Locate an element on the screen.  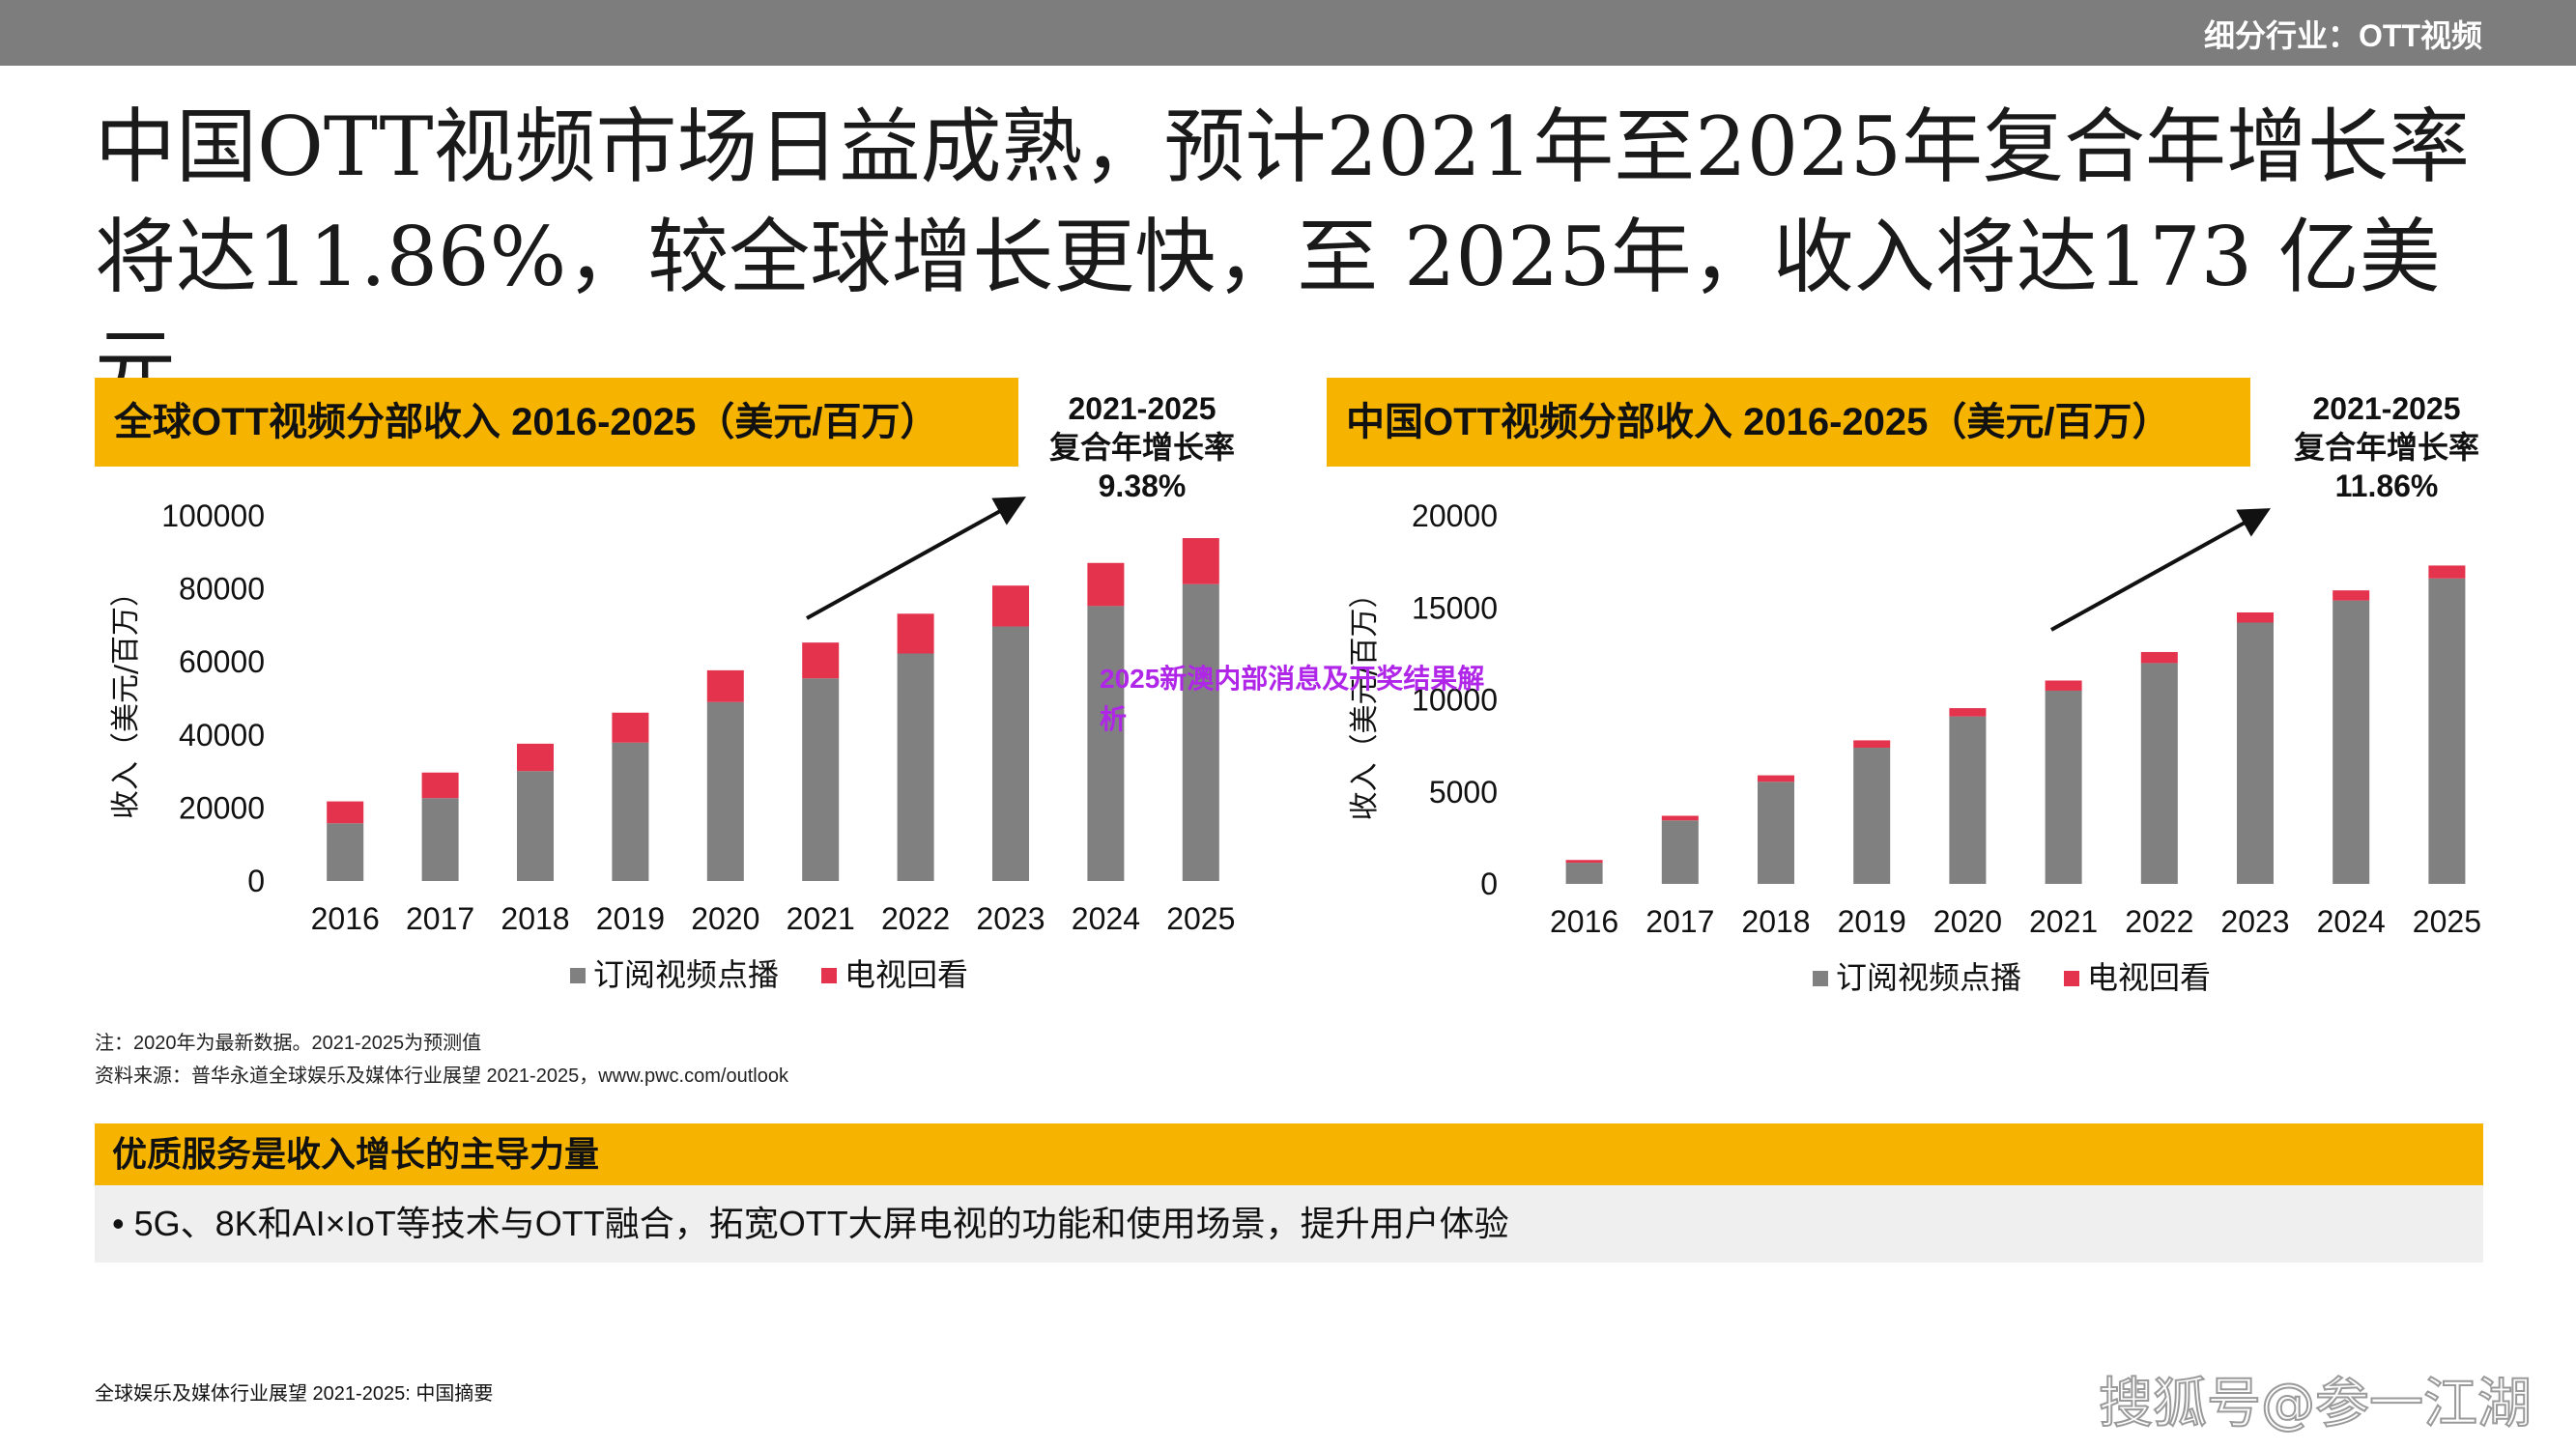
china-cagr-annotation: 2021-2025 复合年增长率 11.86% is located at coordinates (2387, 447).